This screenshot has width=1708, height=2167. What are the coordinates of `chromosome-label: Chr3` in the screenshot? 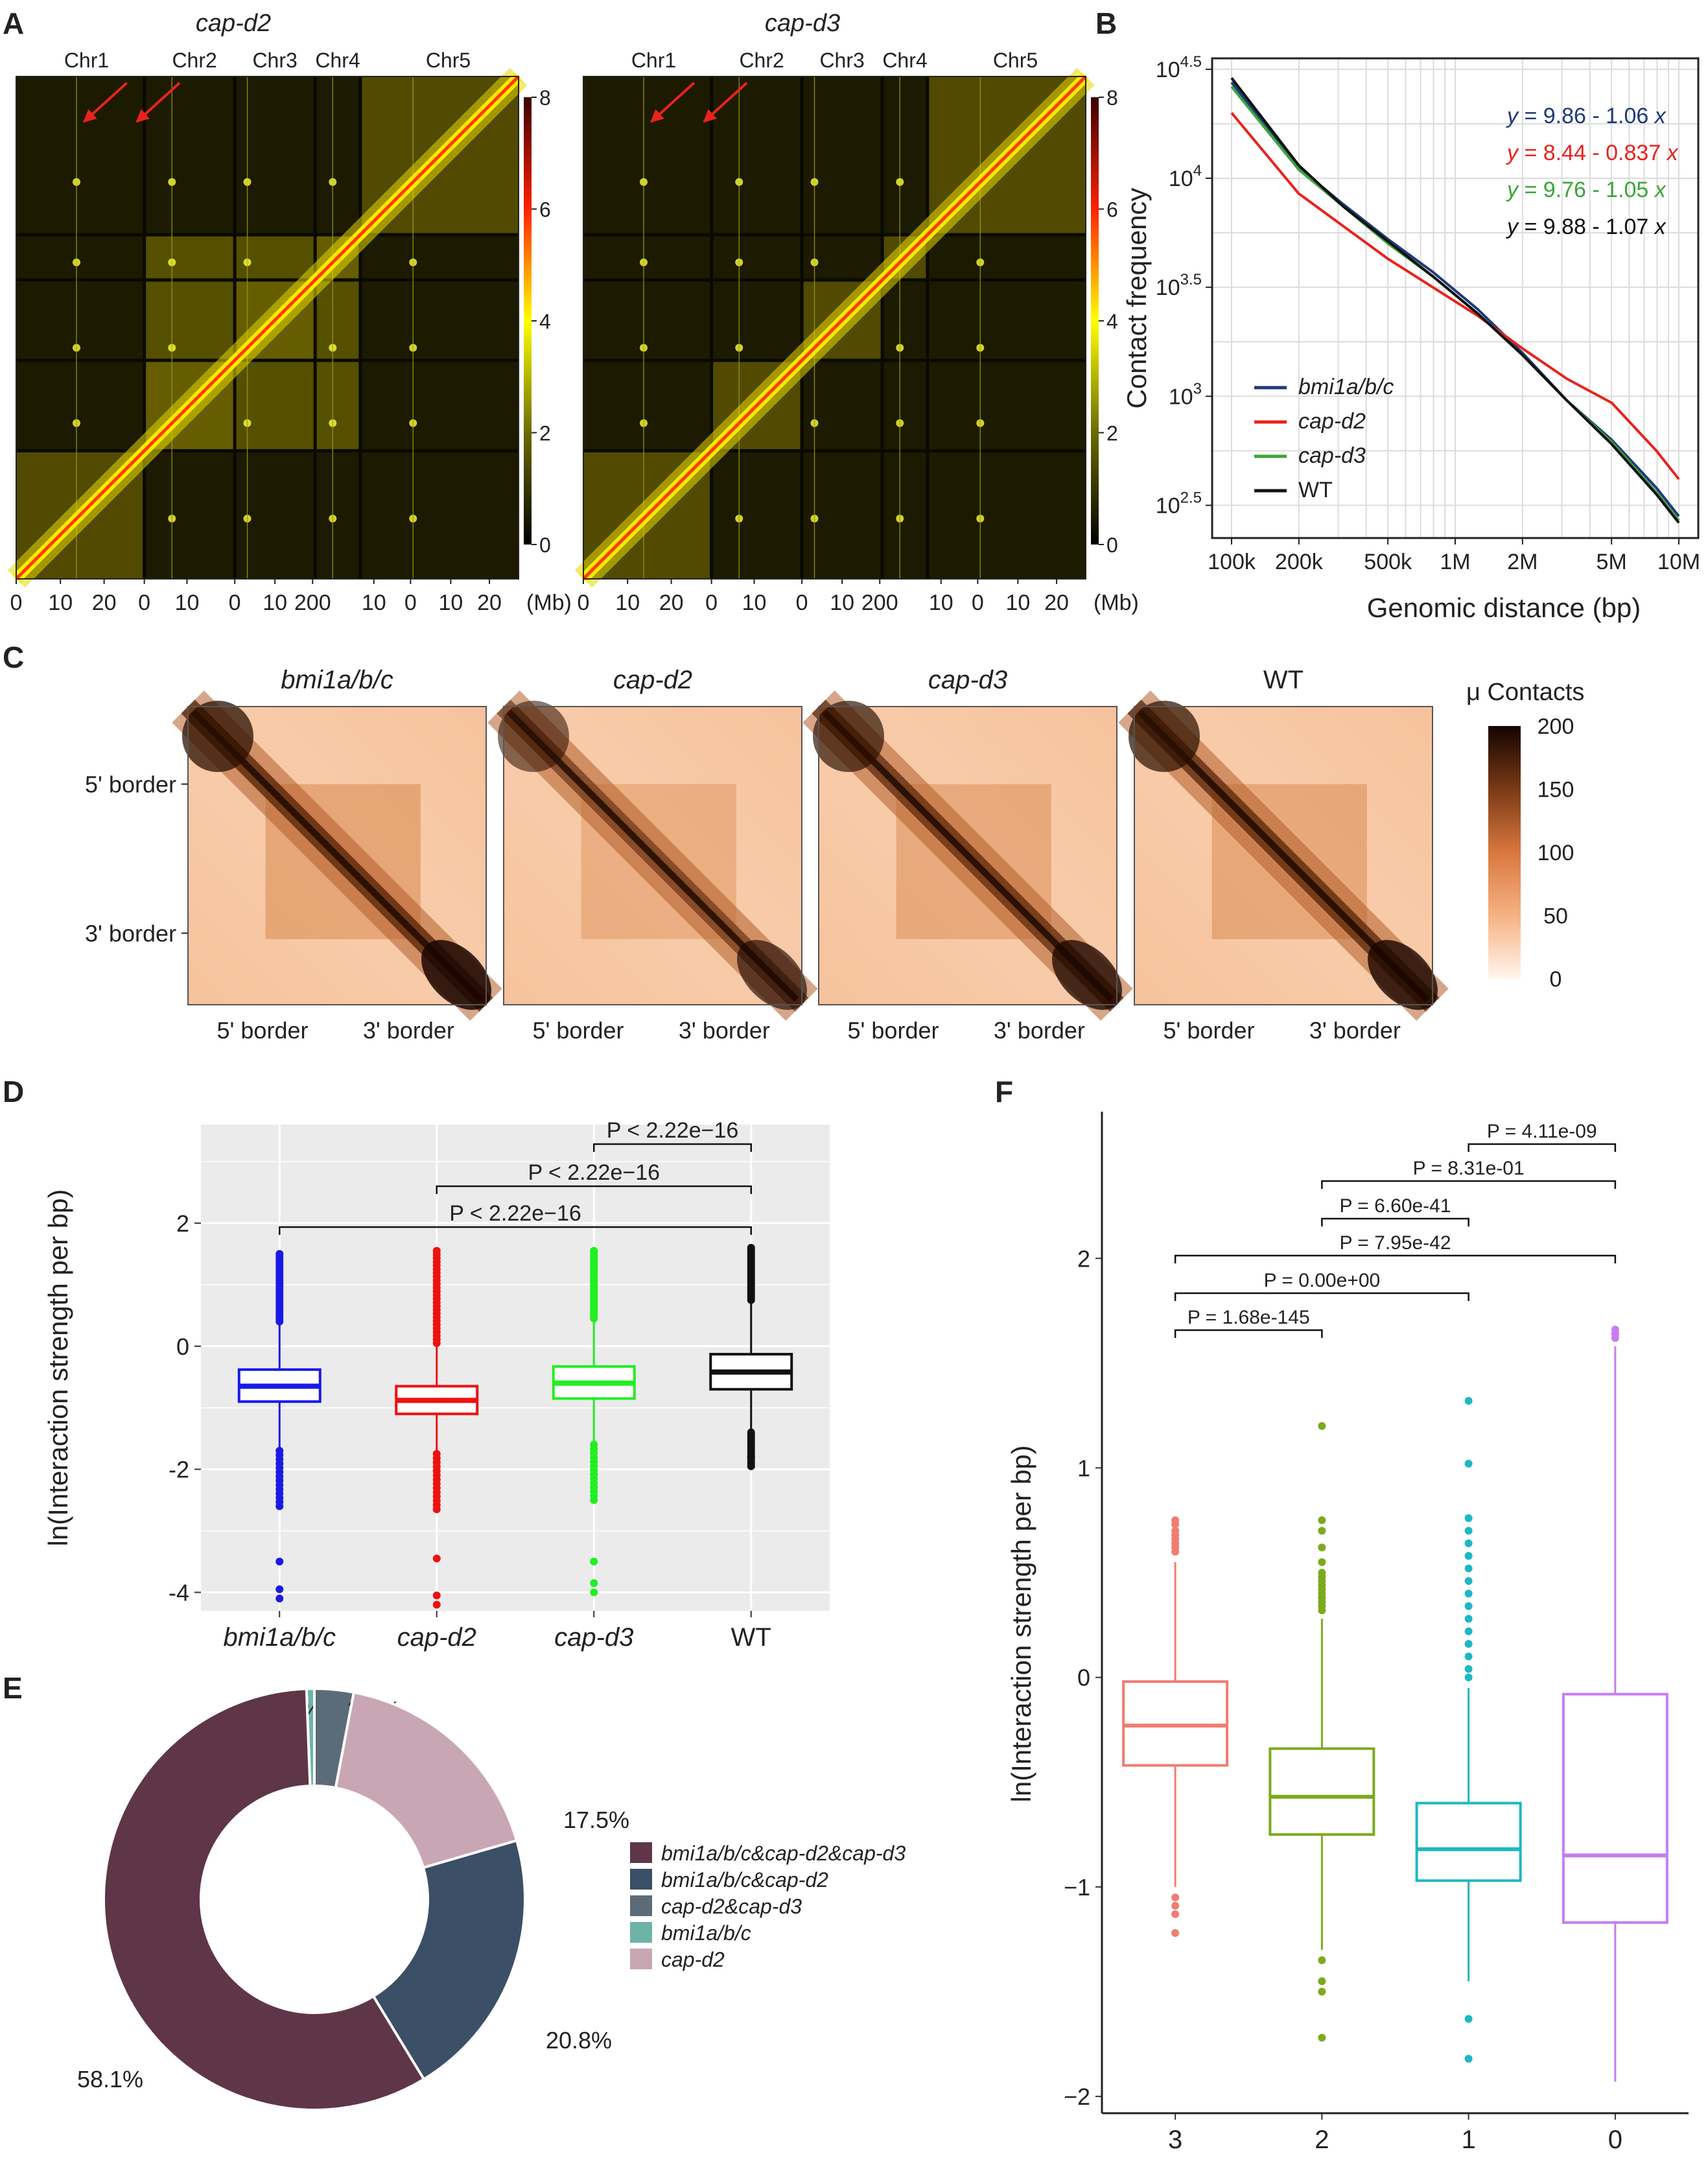 It's located at (841, 61).